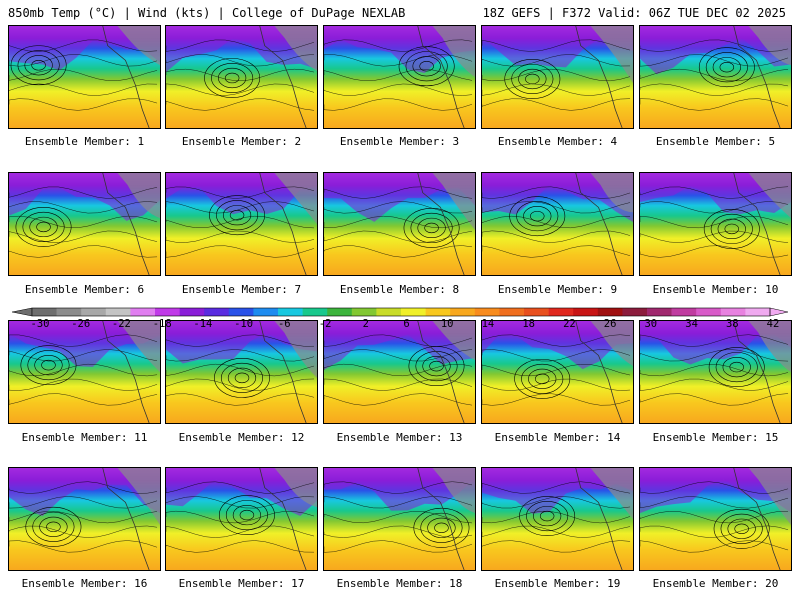  What do you see at coordinates (399, 437) in the screenshot?
I see `ensemble-member-label: Ensemble Member: 13` at bounding box center [399, 437].